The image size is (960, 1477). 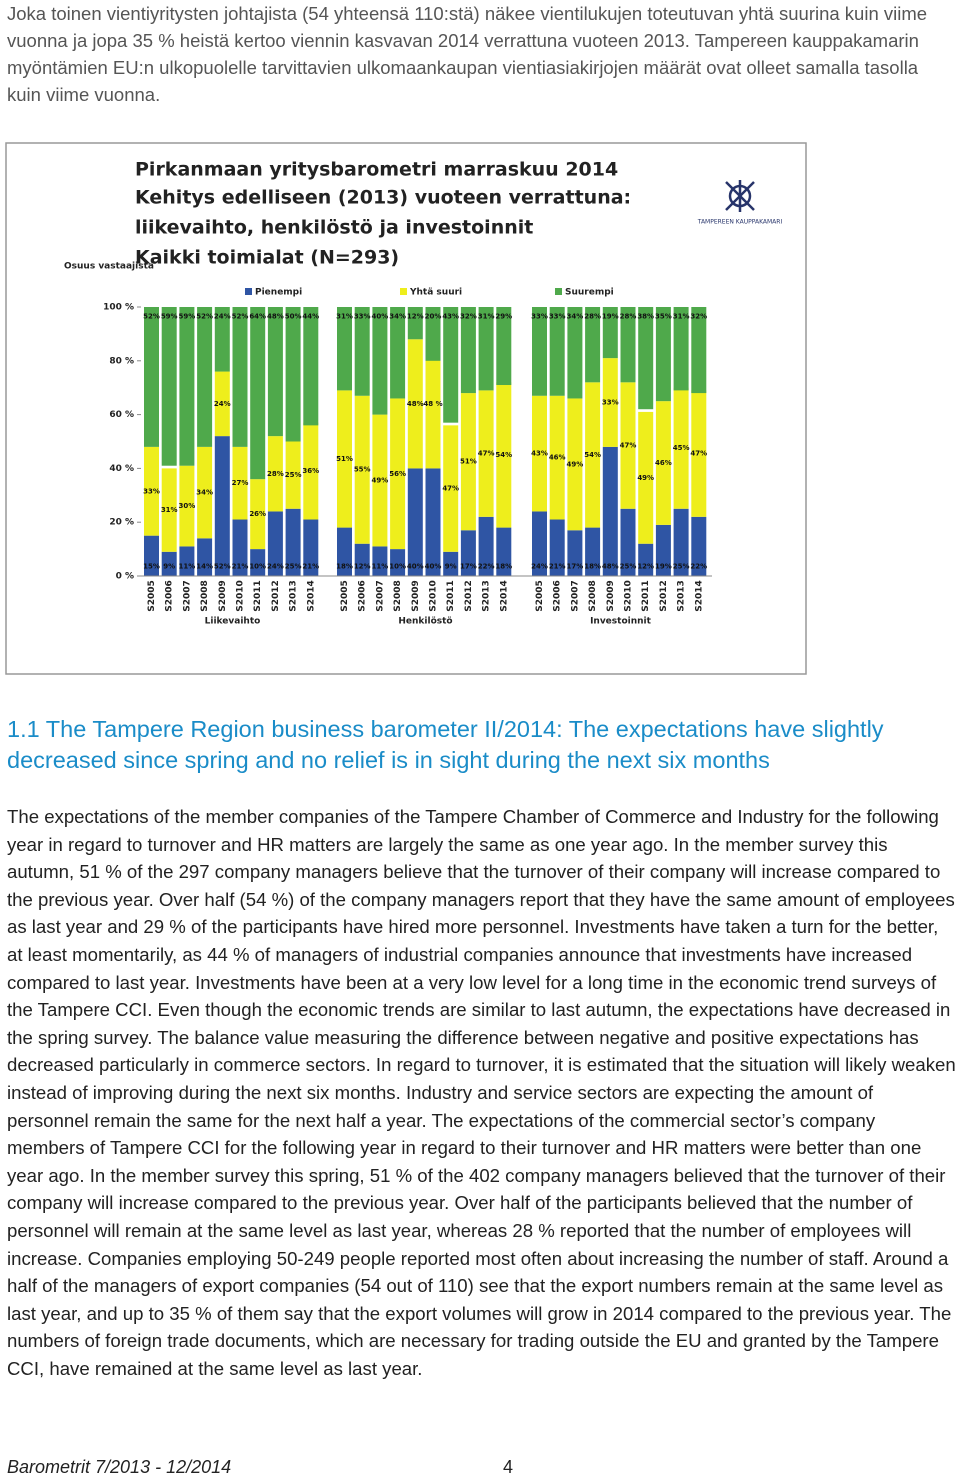 I want to click on value-label: 31%, so click(x=486, y=316).